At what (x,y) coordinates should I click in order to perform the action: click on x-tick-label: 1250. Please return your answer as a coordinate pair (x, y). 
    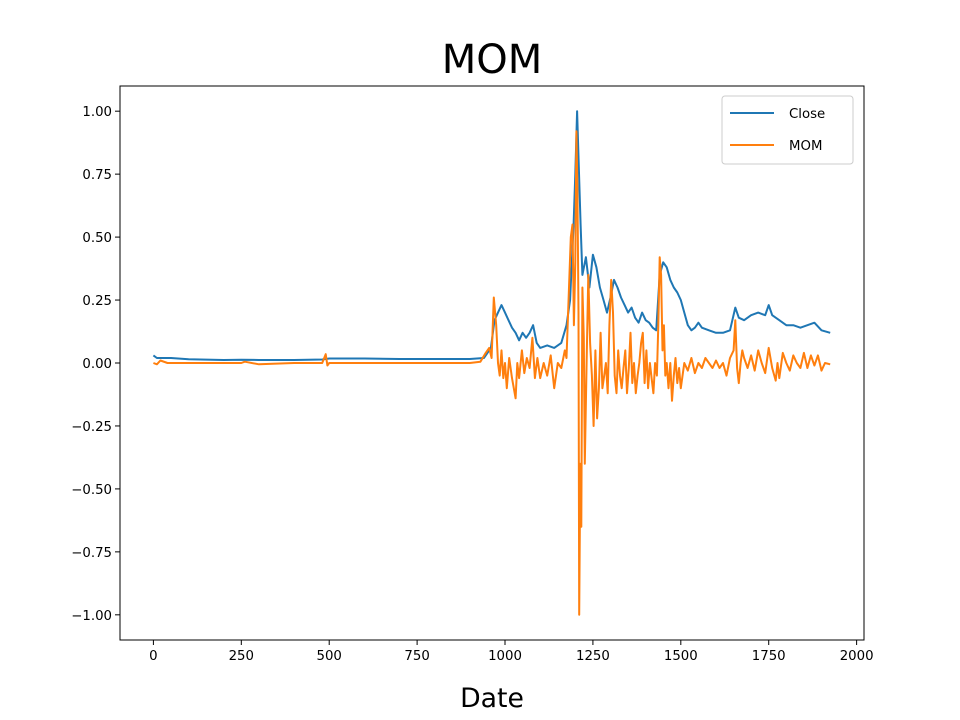
    Looking at the image, I should click on (593, 656).